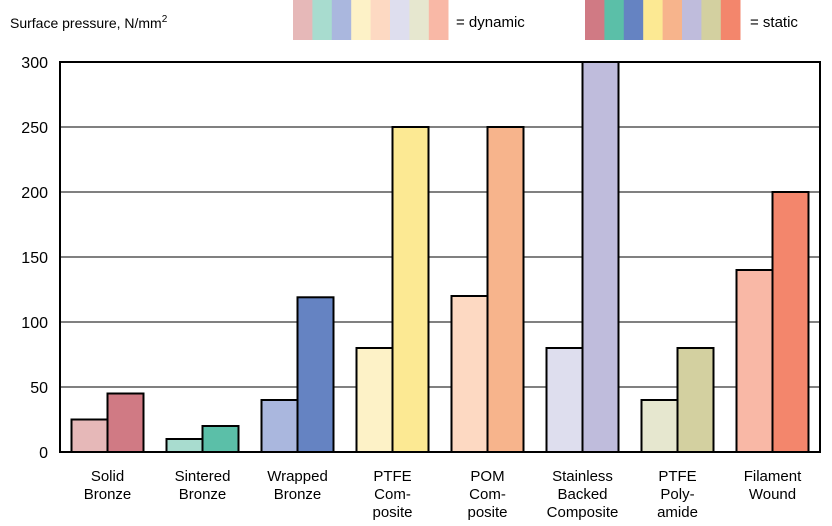 The width and height of the screenshot is (832, 526). Describe the element at coordinates (773, 485) in the screenshot. I see `category-label: Filament Wound` at that location.